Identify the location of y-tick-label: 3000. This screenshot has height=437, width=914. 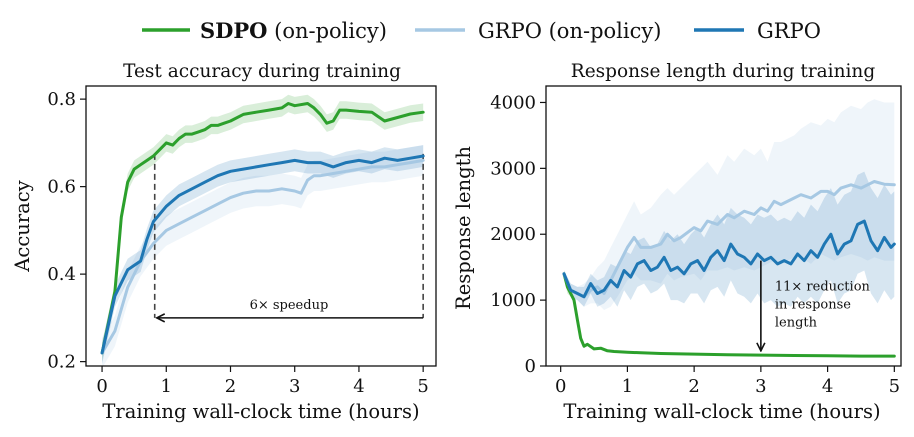
(513, 168).